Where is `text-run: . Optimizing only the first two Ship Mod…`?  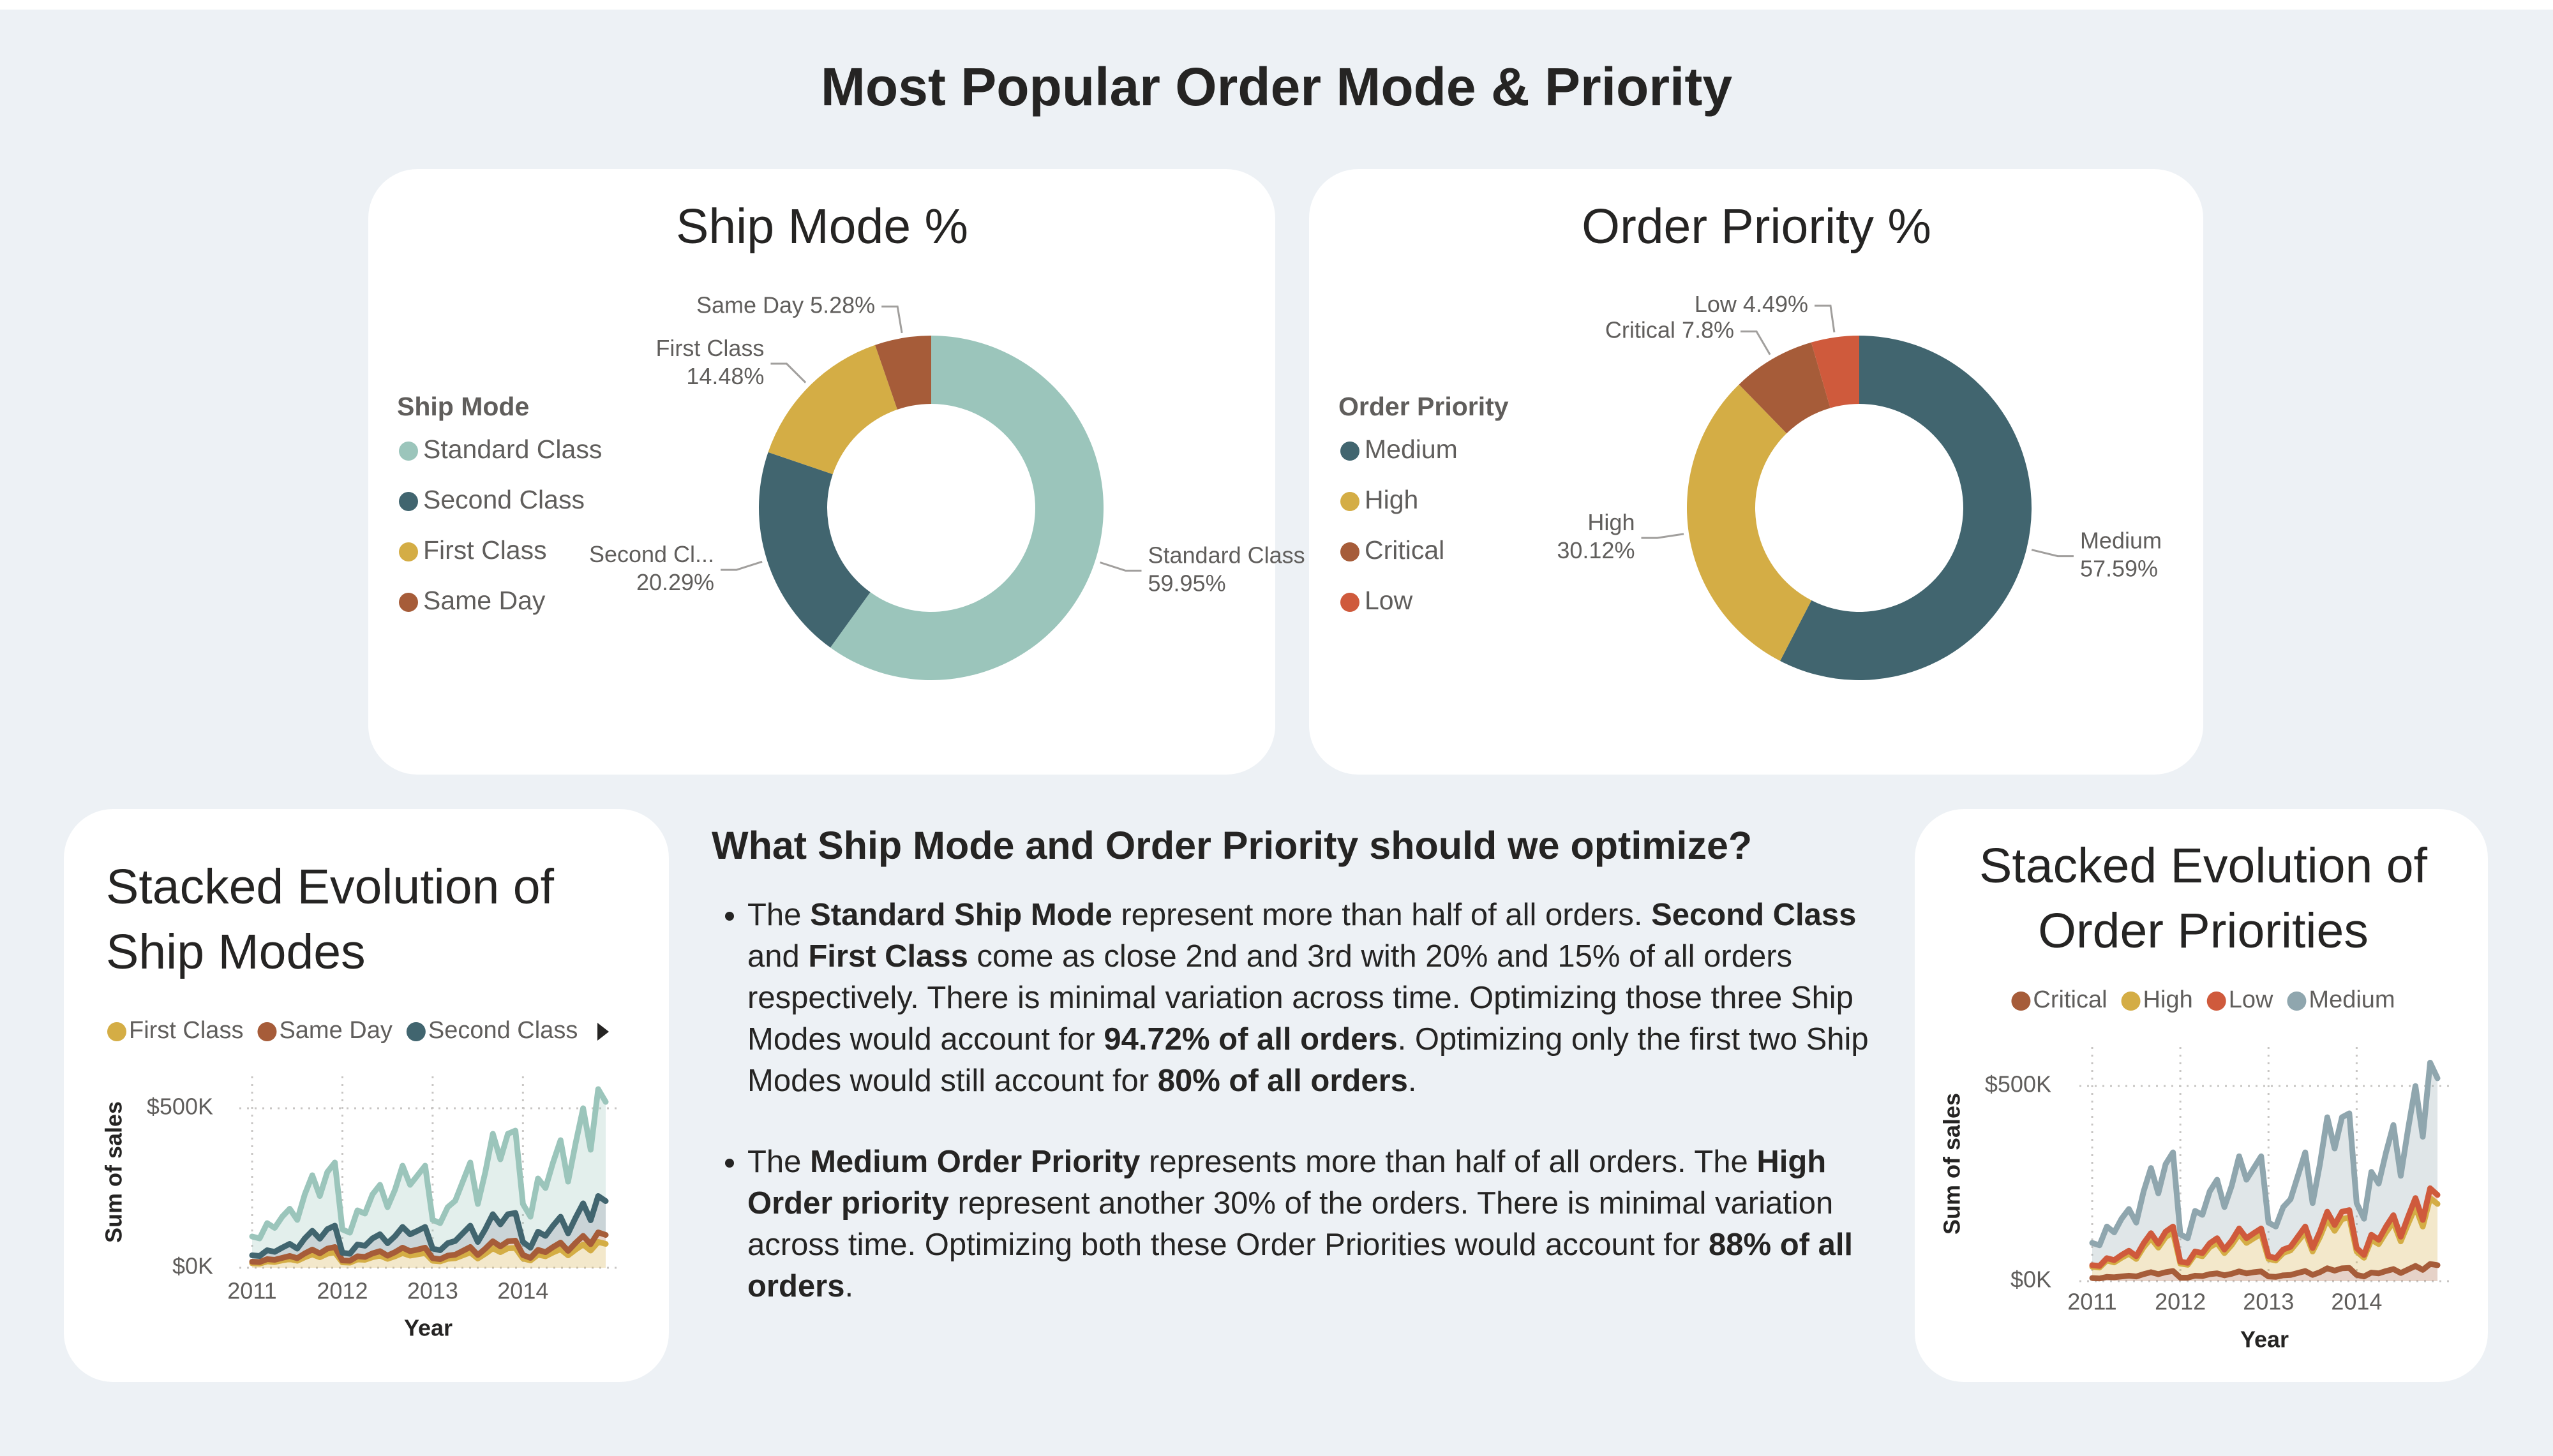
text-run: . Optimizing only the first two Ship Mod… is located at coordinates (1308, 1060).